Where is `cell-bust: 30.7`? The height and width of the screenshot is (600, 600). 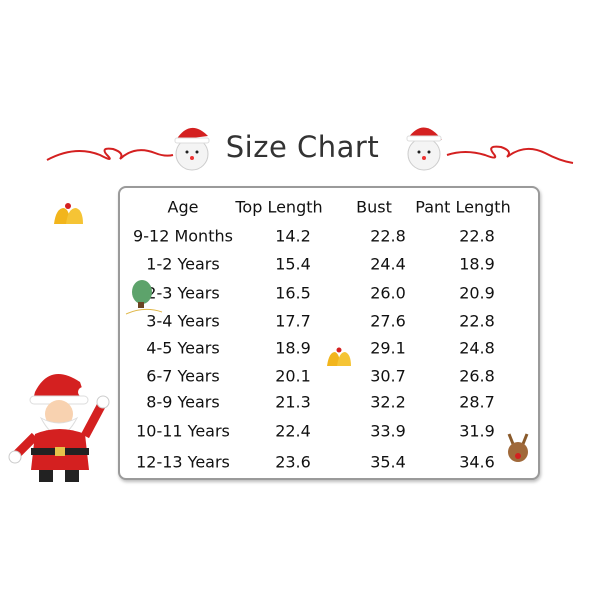 cell-bust: 30.7 is located at coordinates (388, 376).